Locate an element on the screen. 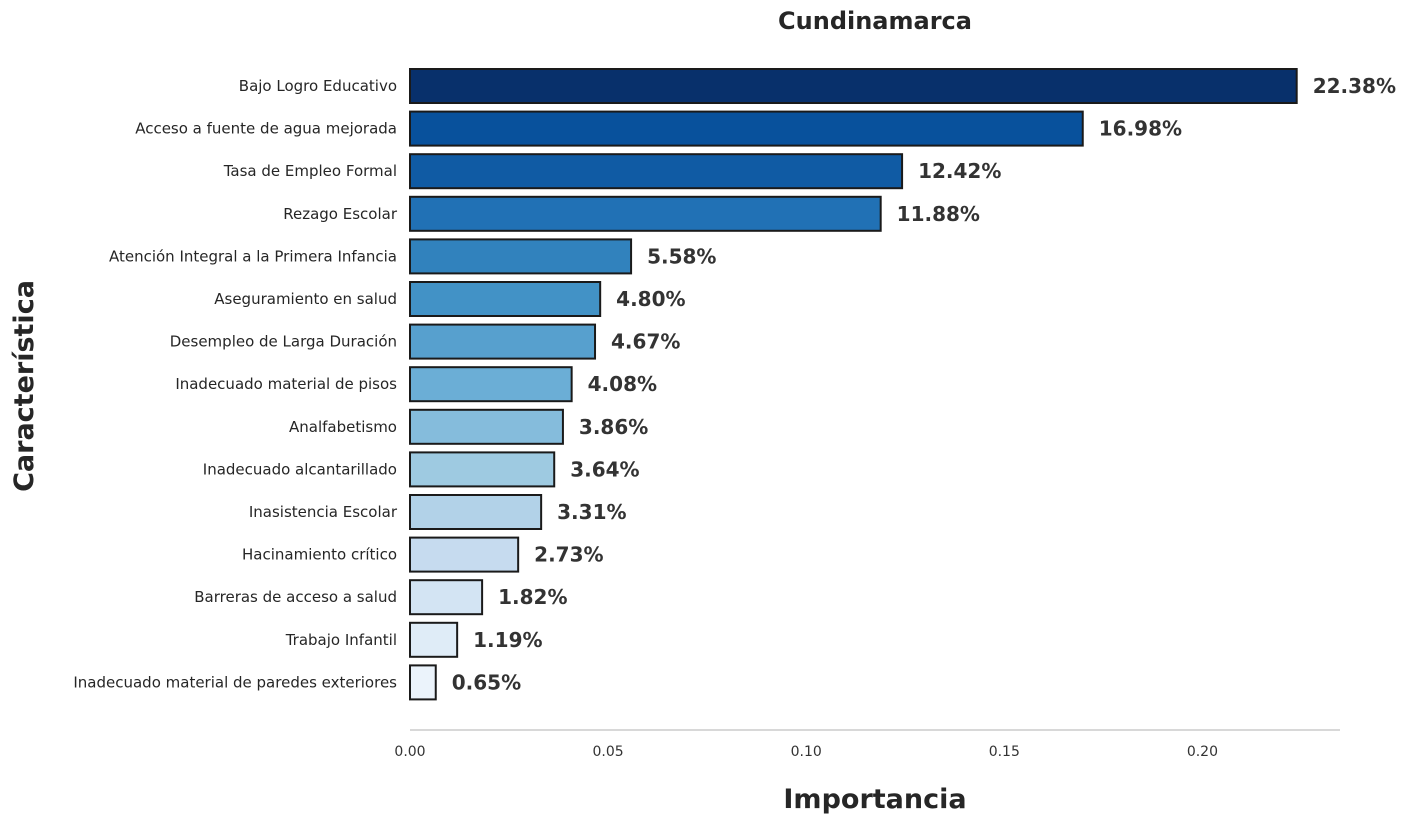 Image resolution: width=1408 pixels, height=824 pixels. chart-title: Cundinamarca is located at coordinates (875, 21).